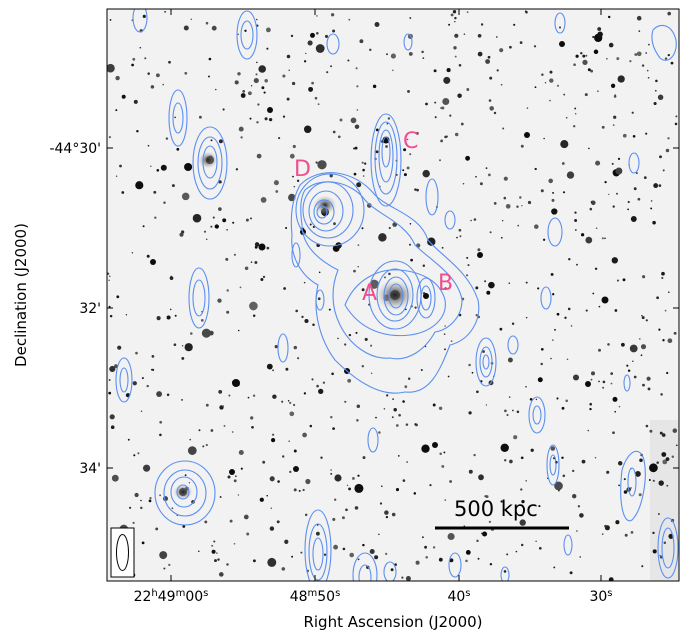 The image size is (692, 633). I want to click on contour-top-right, so click(664, 42).